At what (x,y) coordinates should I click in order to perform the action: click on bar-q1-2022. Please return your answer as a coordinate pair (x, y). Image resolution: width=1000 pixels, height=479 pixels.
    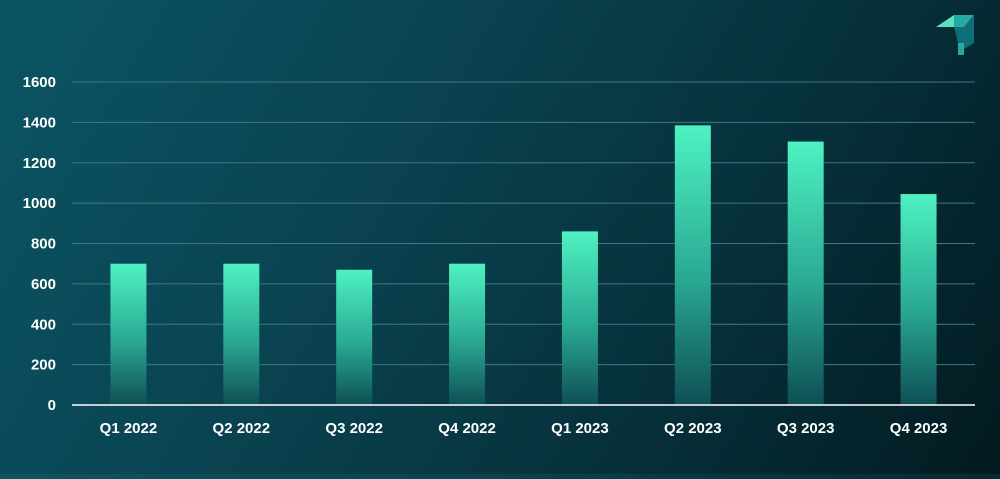
    Looking at the image, I should click on (128, 334).